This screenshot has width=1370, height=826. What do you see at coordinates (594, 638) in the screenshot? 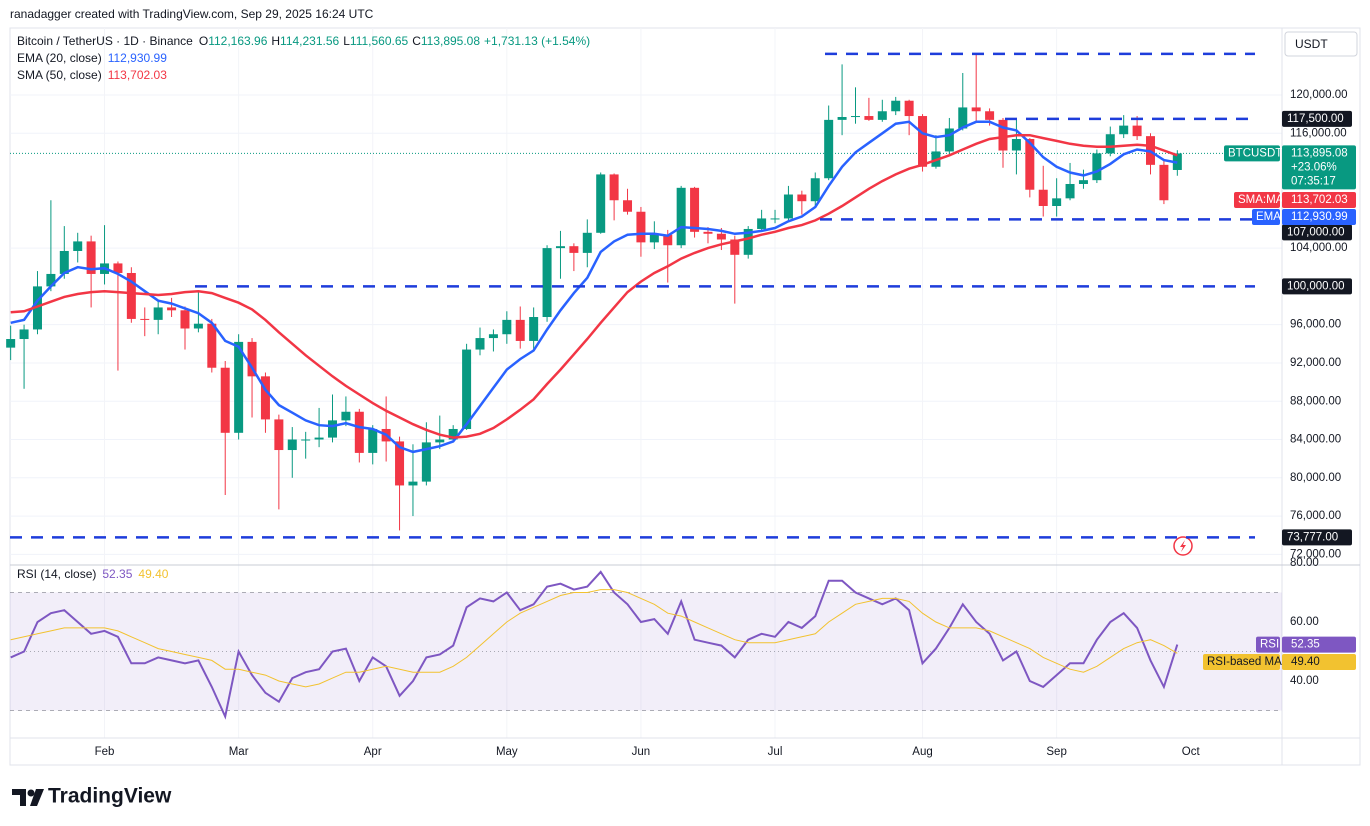
I see `rsi-ma-line` at bounding box center [594, 638].